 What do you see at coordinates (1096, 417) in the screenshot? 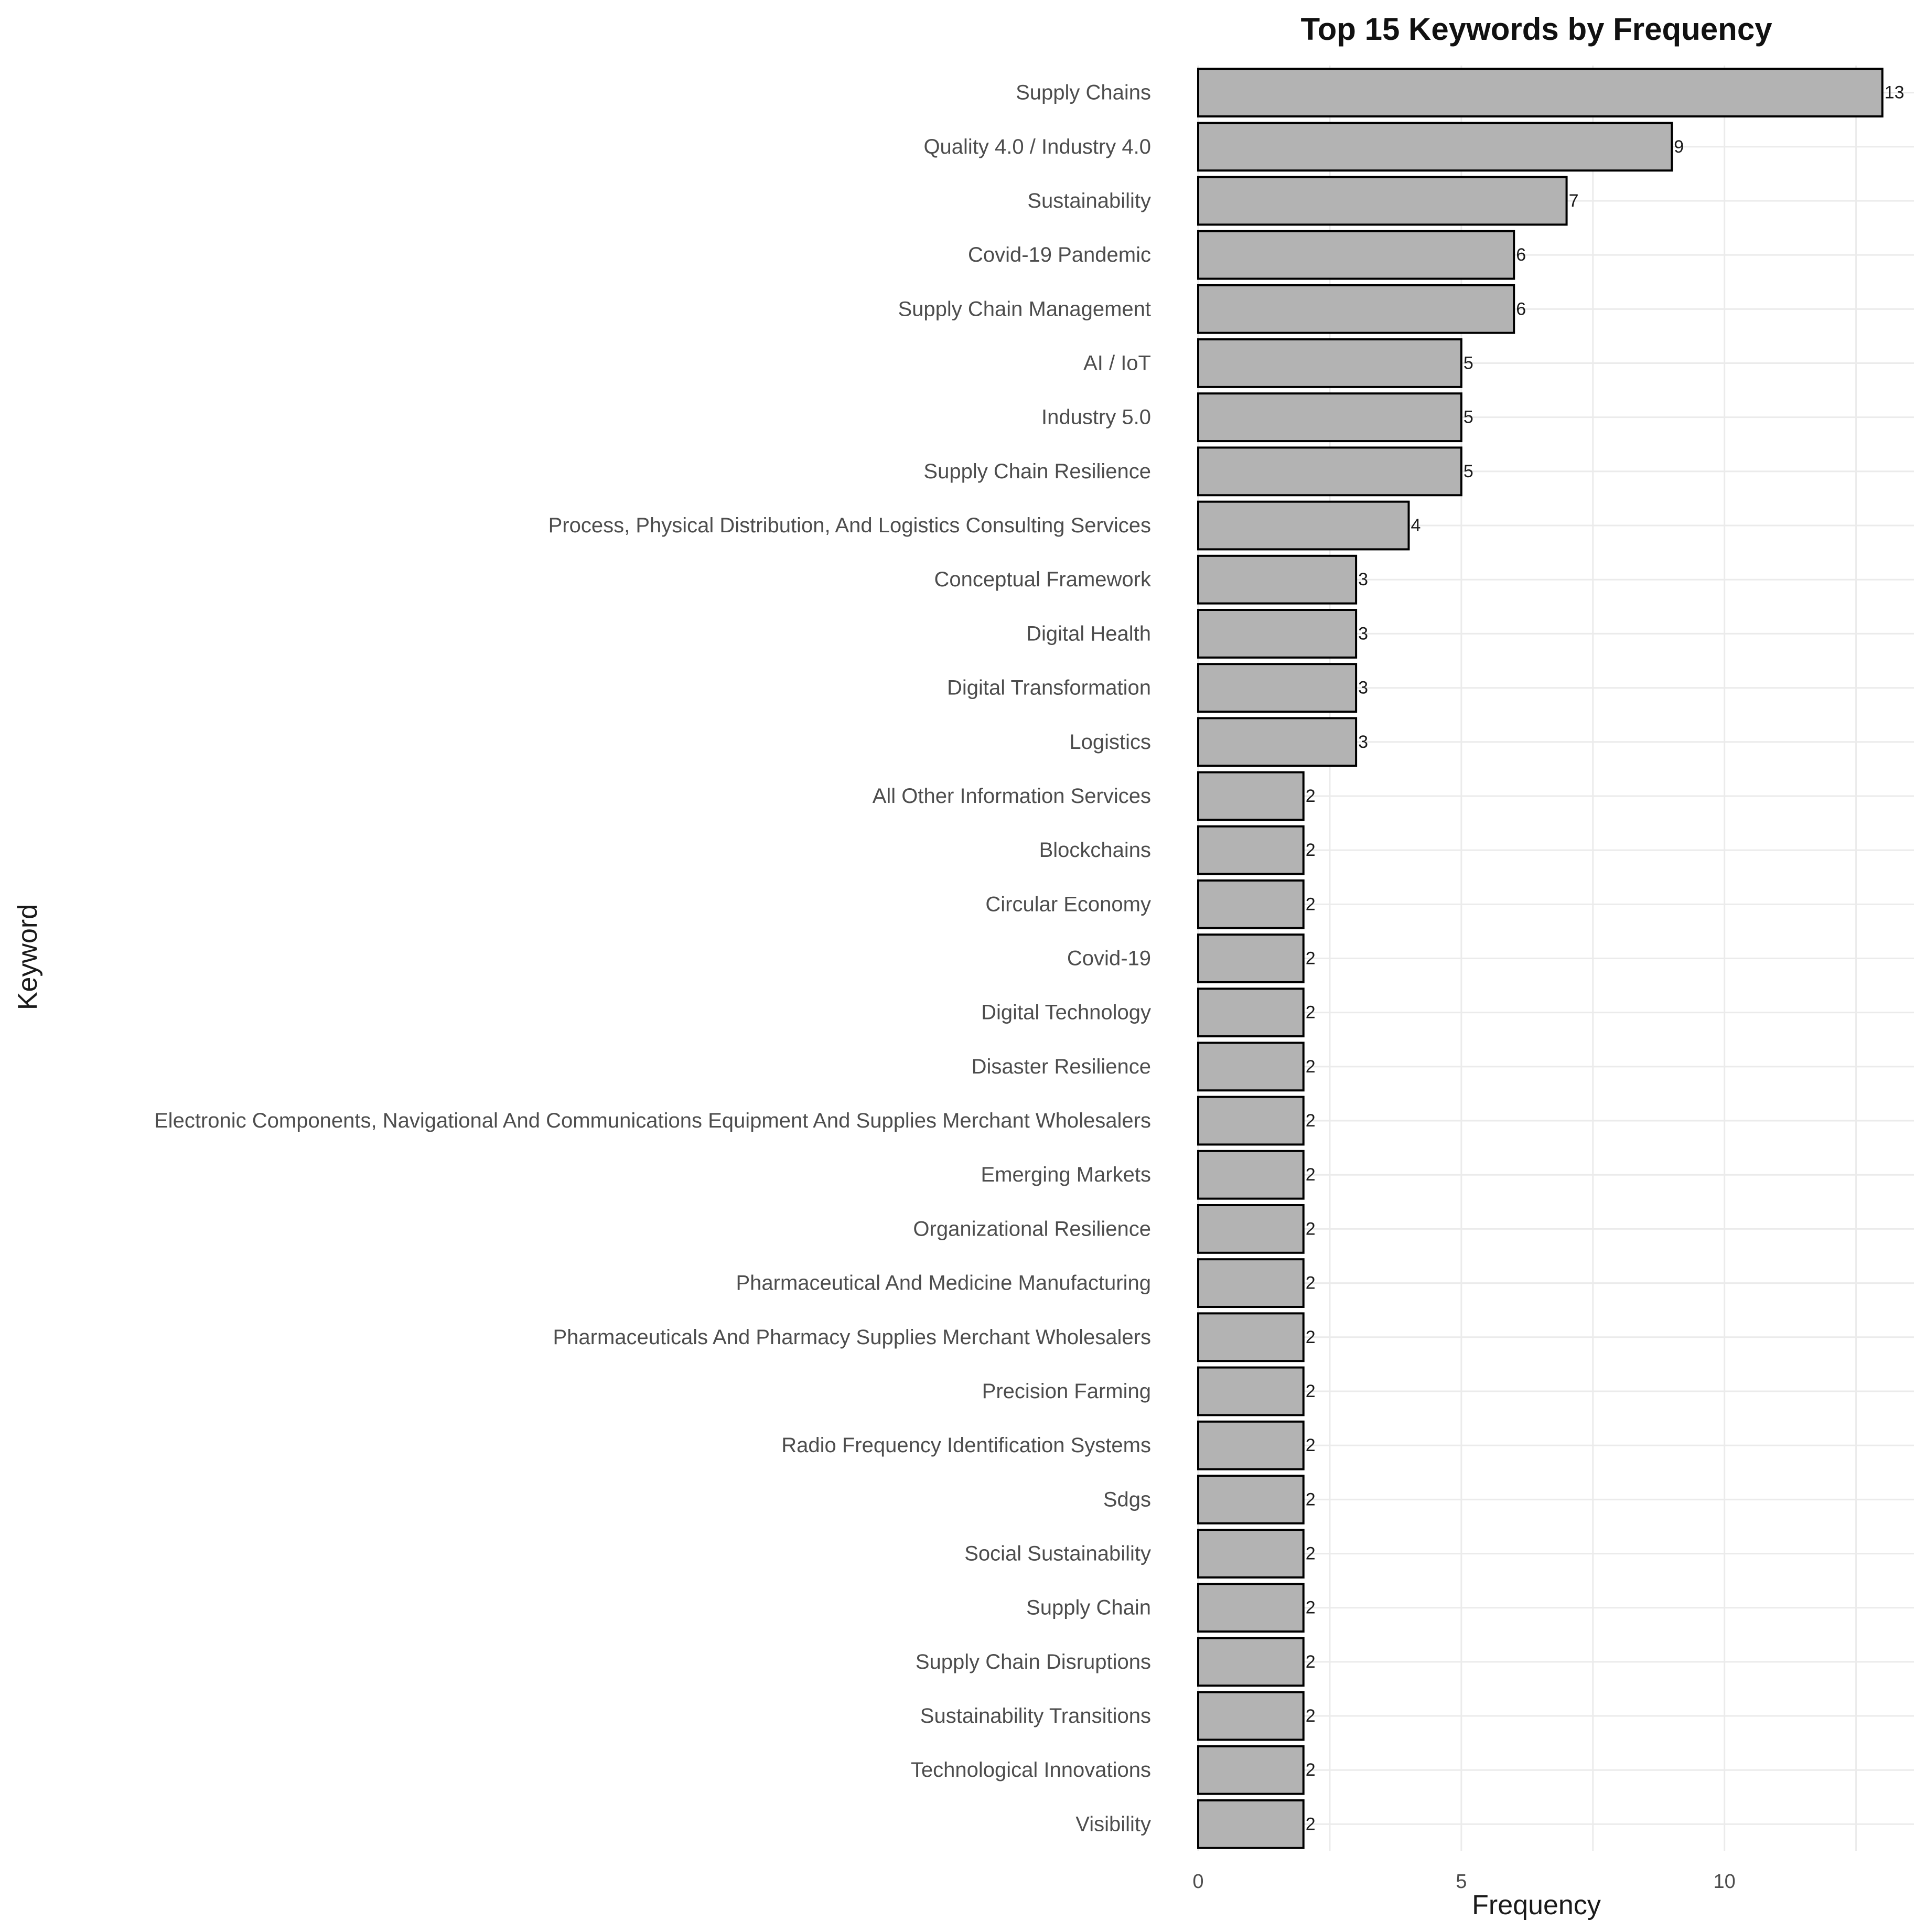
I see `y-tick-label: Industry 5.0` at bounding box center [1096, 417].